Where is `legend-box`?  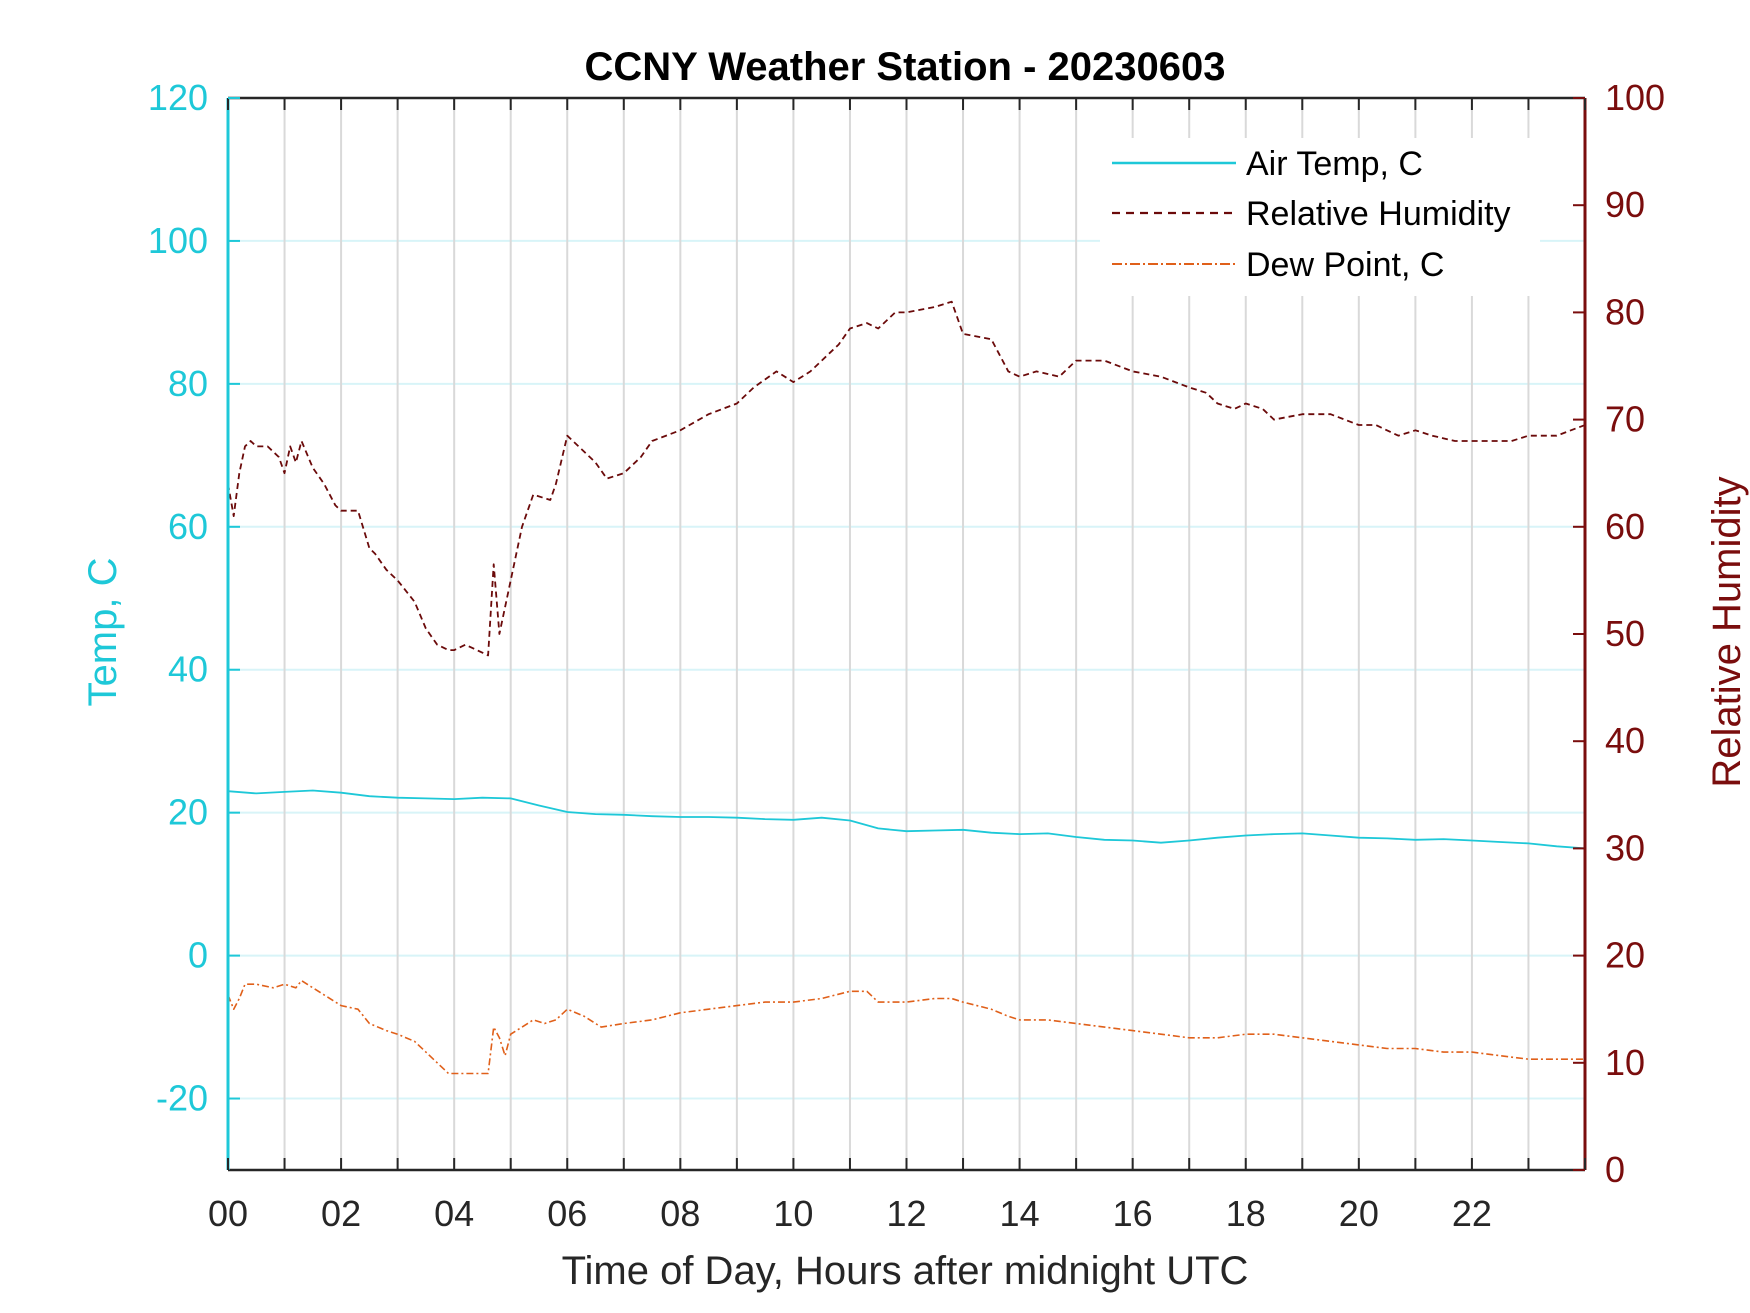
legend-box is located at coordinates (1320, 217).